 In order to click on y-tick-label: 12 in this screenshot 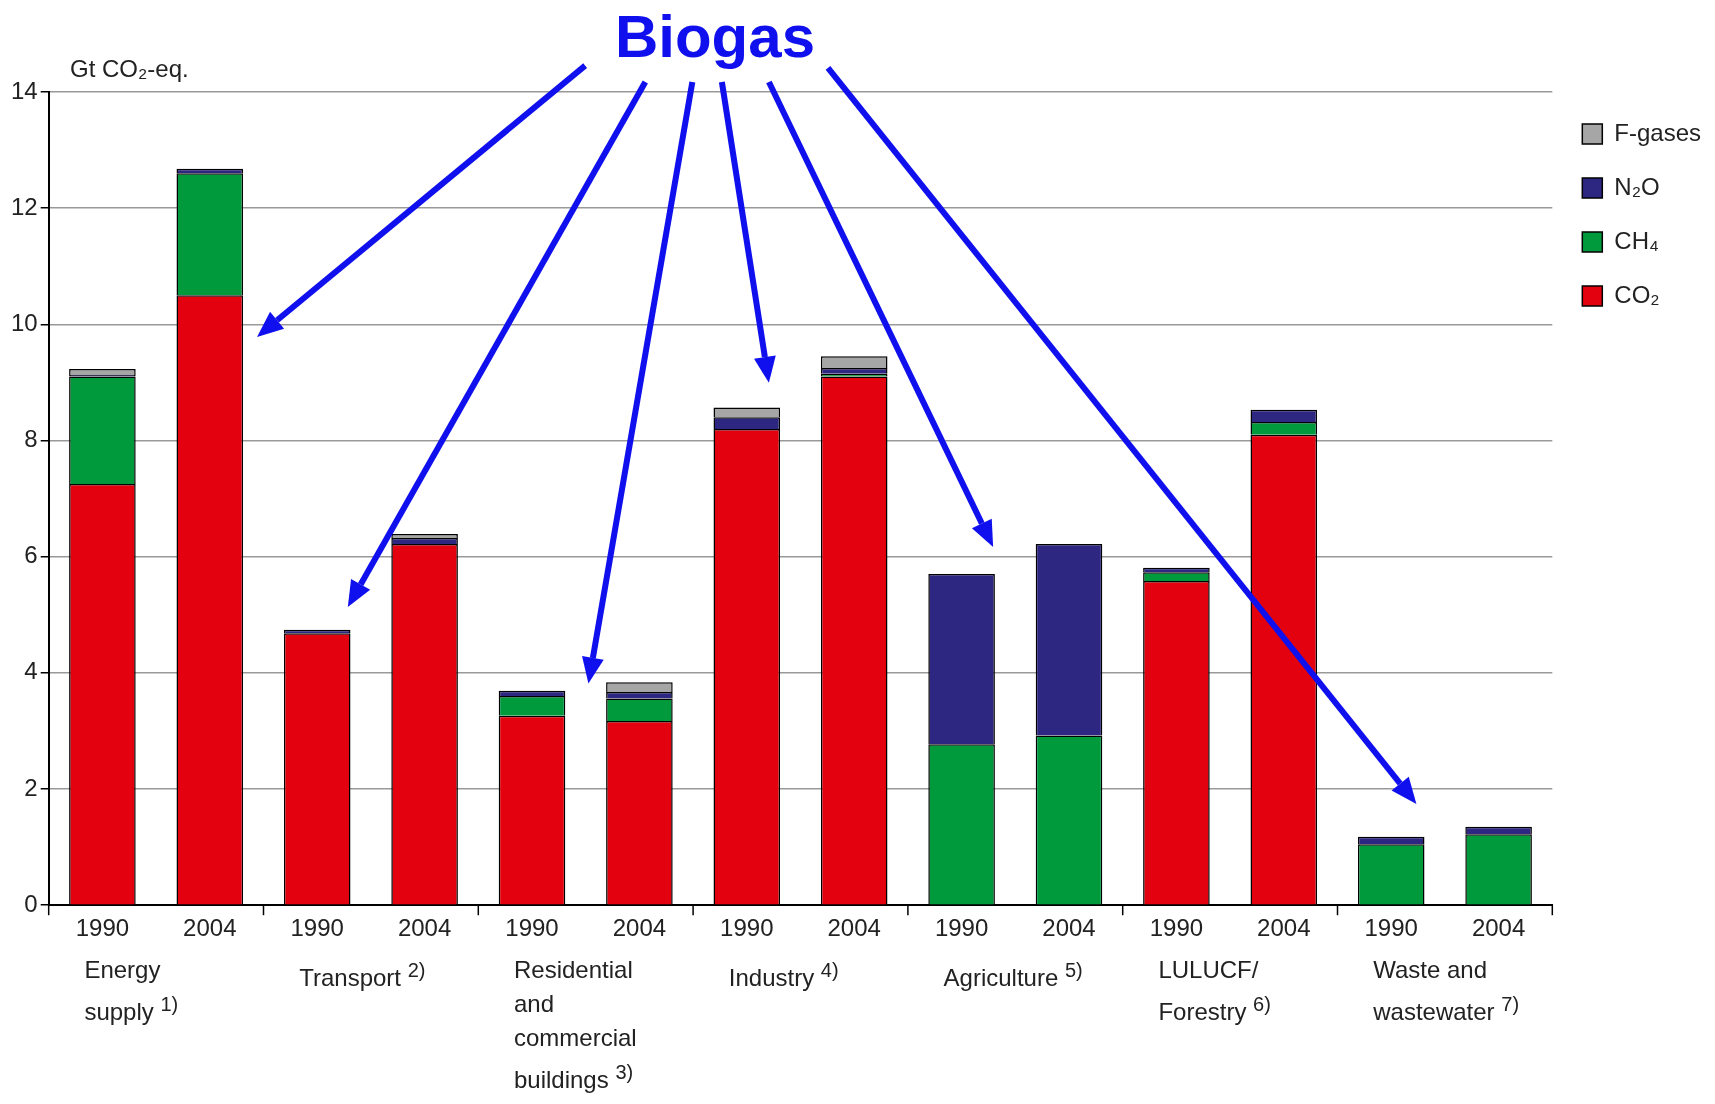, I will do `click(24, 206)`.